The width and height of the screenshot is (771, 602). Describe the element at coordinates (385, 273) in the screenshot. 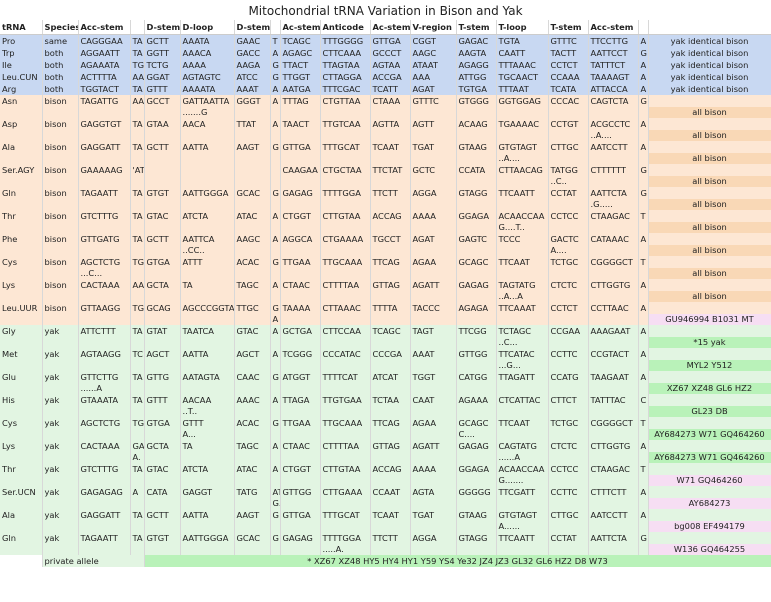

I see `variant-row: ...C... all bison` at that location.